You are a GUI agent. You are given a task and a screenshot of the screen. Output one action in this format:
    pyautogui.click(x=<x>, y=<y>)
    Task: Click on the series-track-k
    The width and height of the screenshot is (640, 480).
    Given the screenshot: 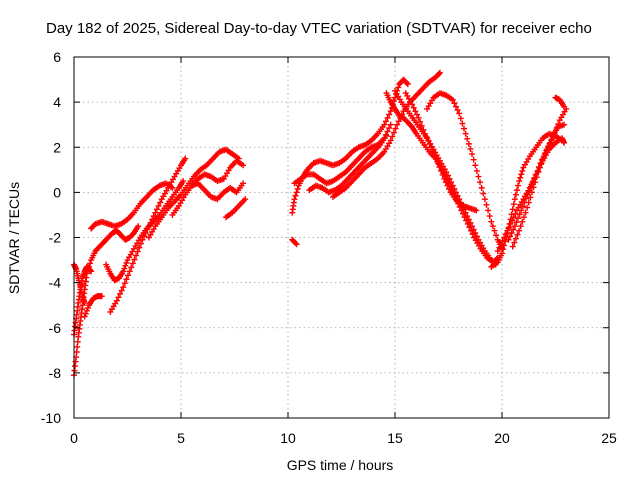 What is the action you would take?
    pyautogui.click(x=235, y=208)
    